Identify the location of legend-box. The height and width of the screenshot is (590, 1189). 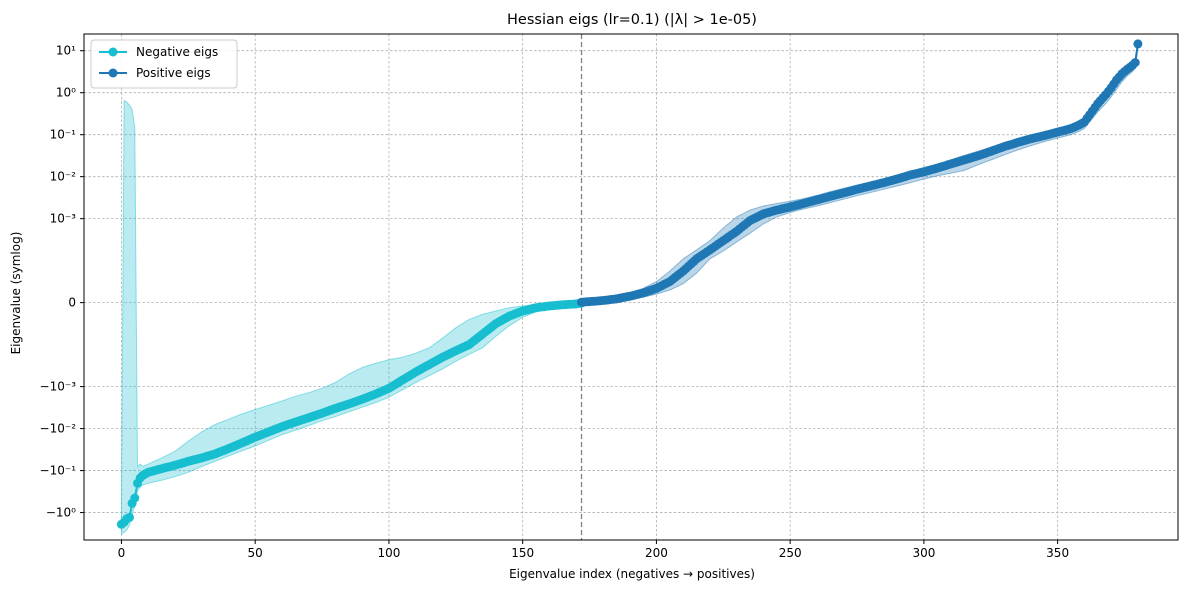
(164, 64).